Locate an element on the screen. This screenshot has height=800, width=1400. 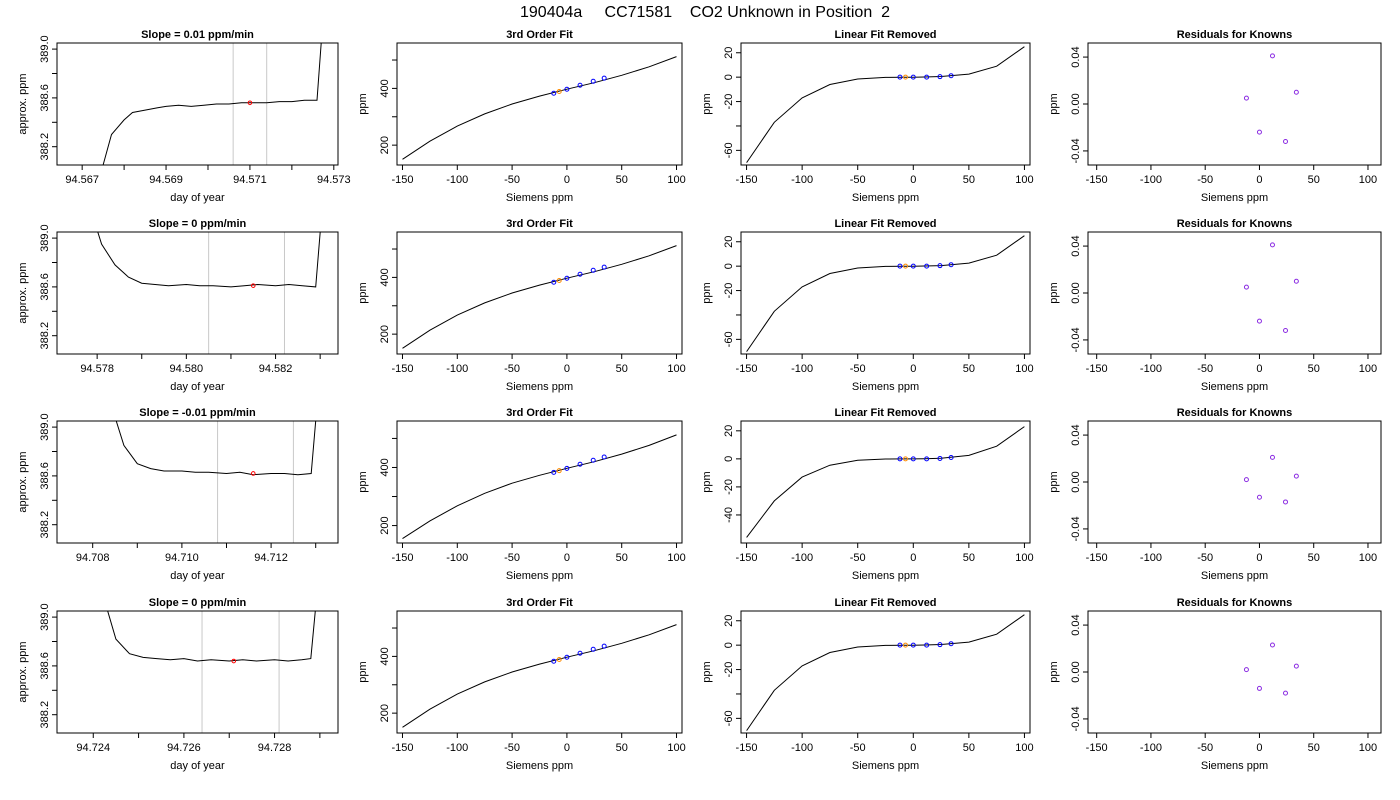
panel-title: Slope = -0.01 ppm/min is located at coordinates (197, 413).